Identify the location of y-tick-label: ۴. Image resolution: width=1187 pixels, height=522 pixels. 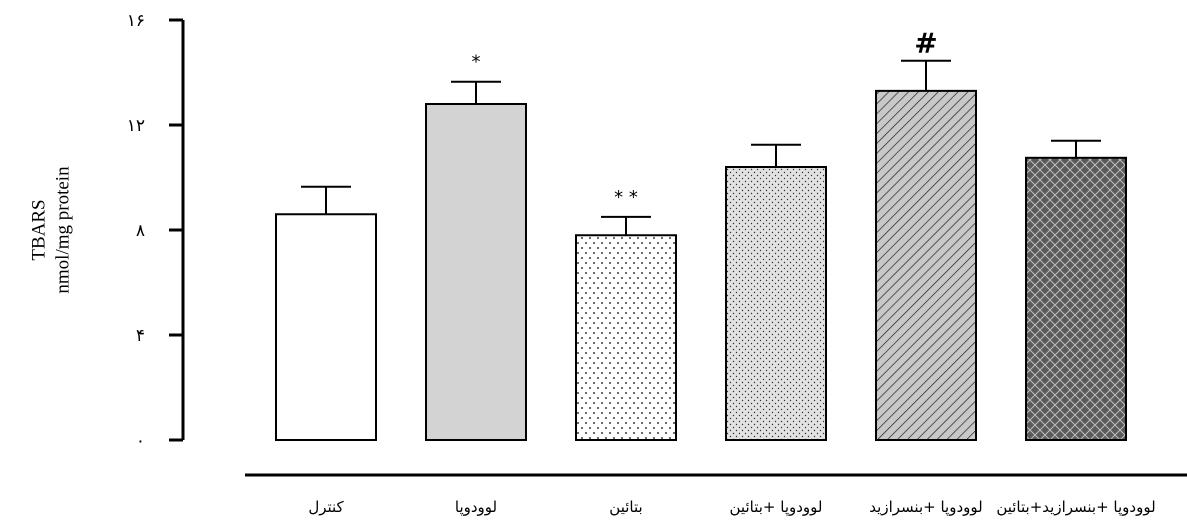
(140, 336).